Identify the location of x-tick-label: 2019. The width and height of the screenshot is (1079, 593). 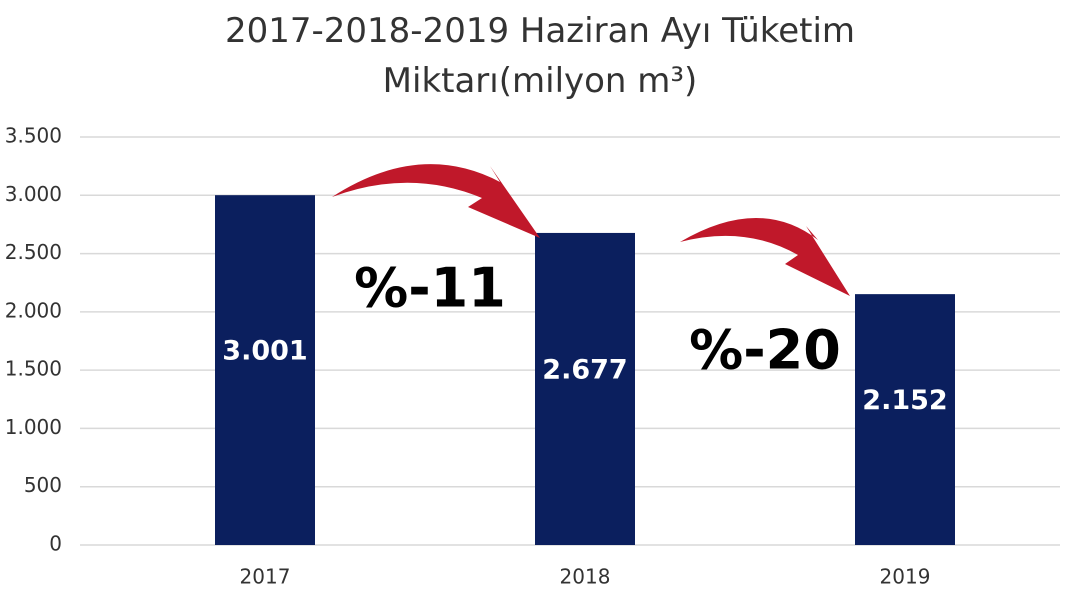
(905, 577).